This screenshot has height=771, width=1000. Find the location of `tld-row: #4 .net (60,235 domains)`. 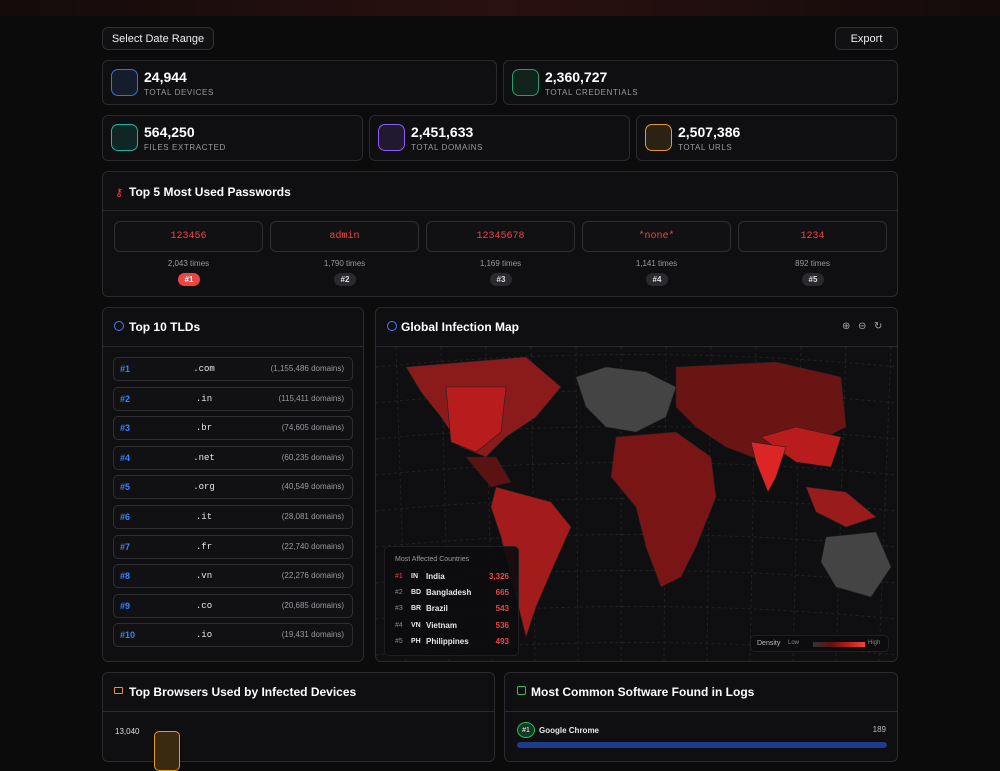

tld-row: #4 .net (60,235 domains) is located at coordinates (233, 457).